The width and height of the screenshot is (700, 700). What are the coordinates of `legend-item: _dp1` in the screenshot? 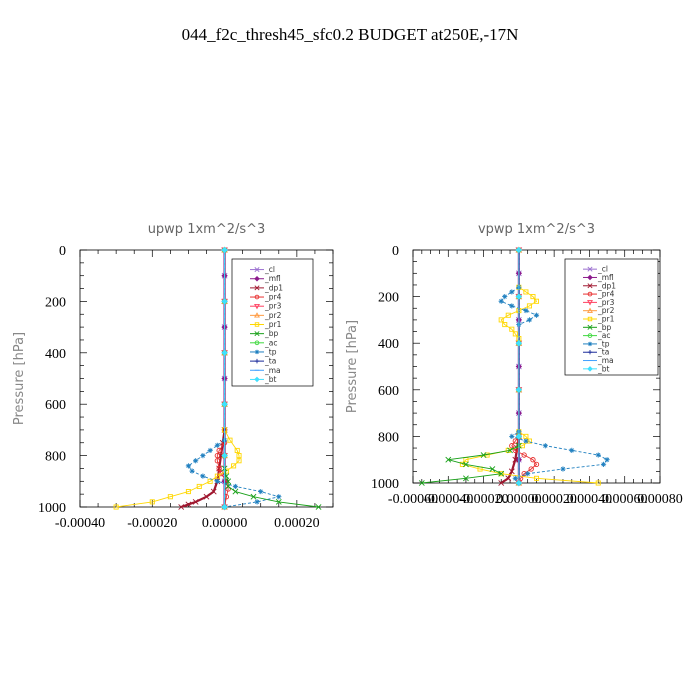 It's located at (266, 287).